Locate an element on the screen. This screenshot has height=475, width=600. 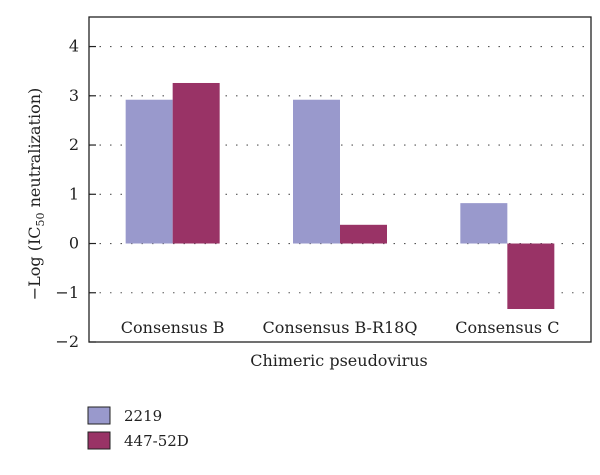
y-tick-label: −2 is located at coordinates (67, 341).